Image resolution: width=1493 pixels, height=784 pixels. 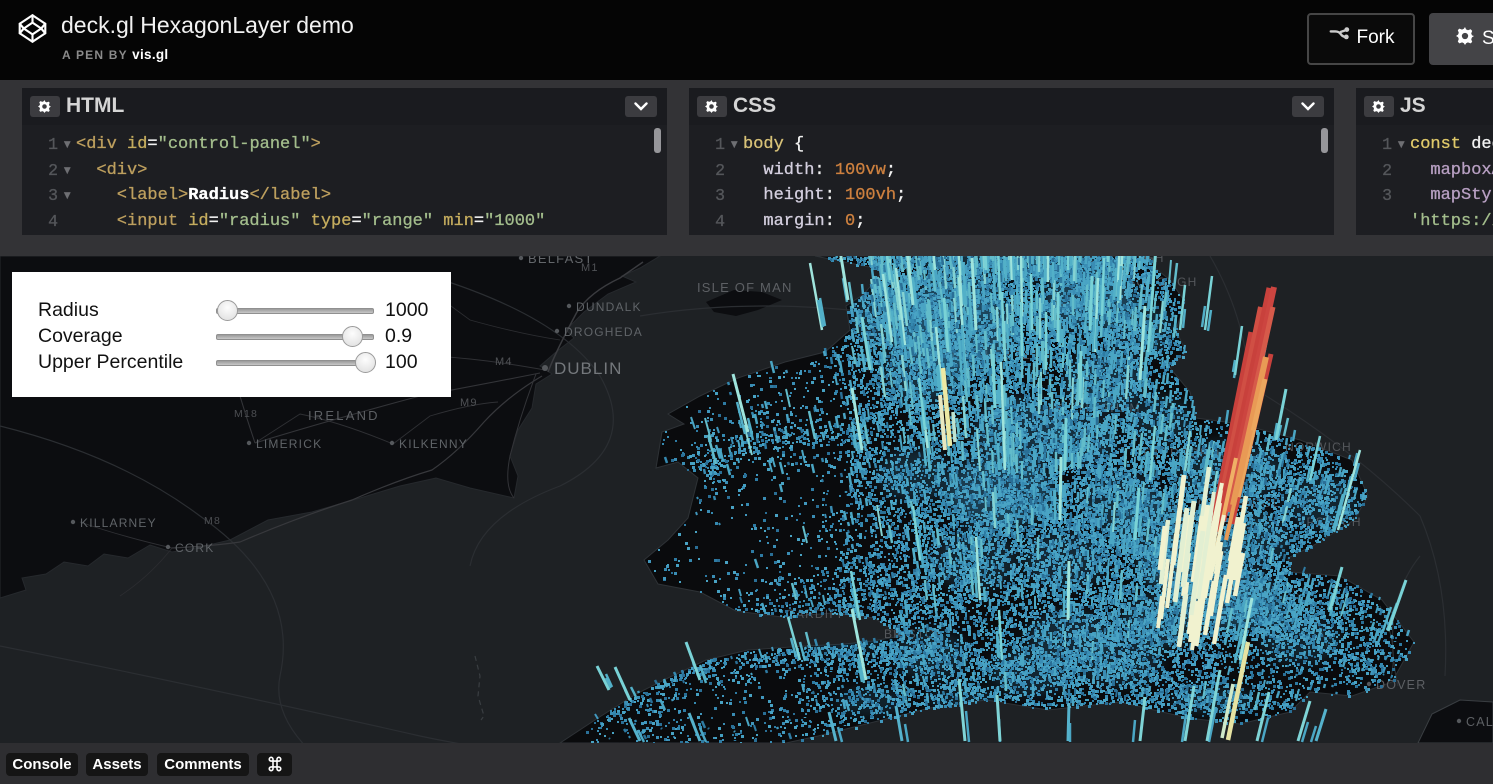 I want to click on svg-text: LIMERICK, so click(x=289, y=444).